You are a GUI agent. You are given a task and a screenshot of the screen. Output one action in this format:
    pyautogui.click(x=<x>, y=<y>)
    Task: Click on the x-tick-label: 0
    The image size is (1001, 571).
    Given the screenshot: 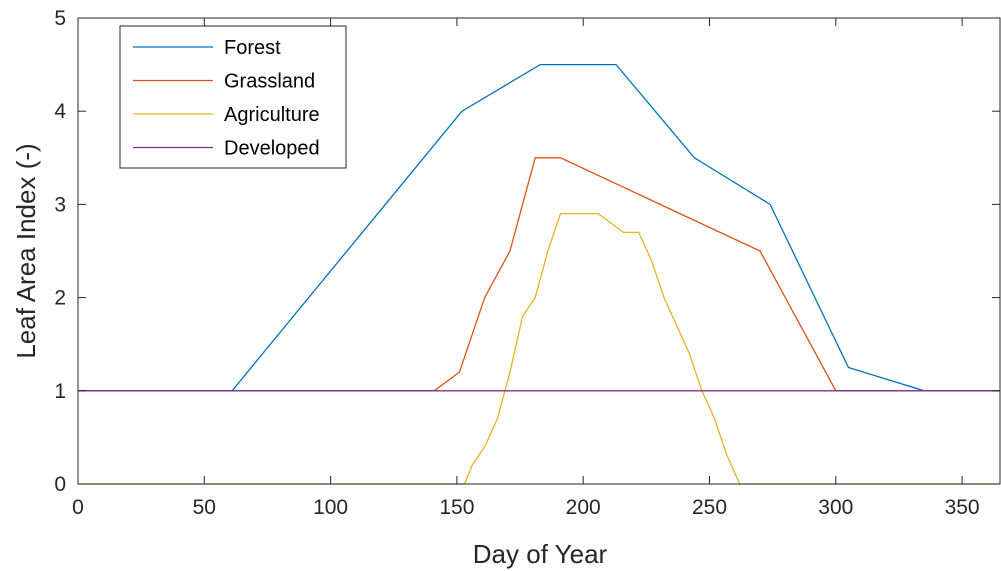 What is the action you would take?
    pyautogui.click(x=78, y=507)
    